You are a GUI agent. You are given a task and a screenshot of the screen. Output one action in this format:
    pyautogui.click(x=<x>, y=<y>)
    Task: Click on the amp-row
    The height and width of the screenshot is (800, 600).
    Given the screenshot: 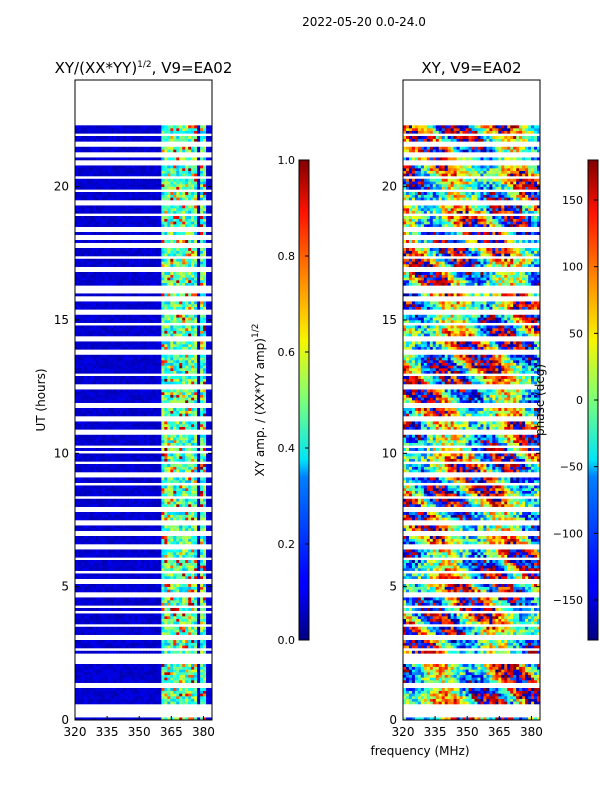 What is the action you would take?
    pyautogui.click(x=143, y=582)
    